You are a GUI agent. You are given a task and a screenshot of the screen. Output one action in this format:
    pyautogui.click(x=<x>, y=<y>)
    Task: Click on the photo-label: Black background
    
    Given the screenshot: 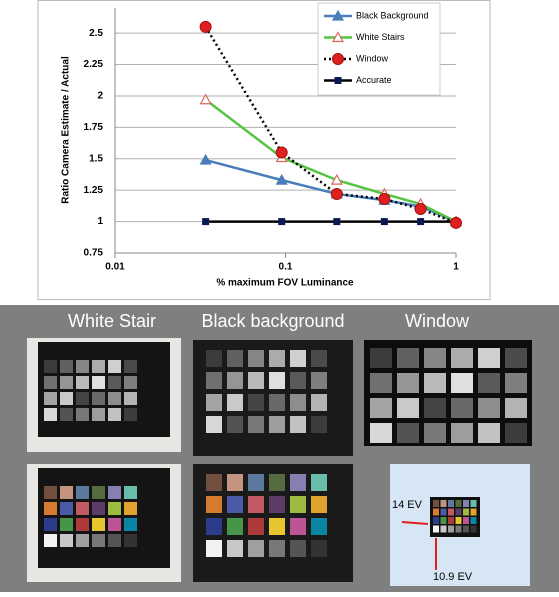 What is the action you would take?
    pyautogui.click(x=272, y=321)
    